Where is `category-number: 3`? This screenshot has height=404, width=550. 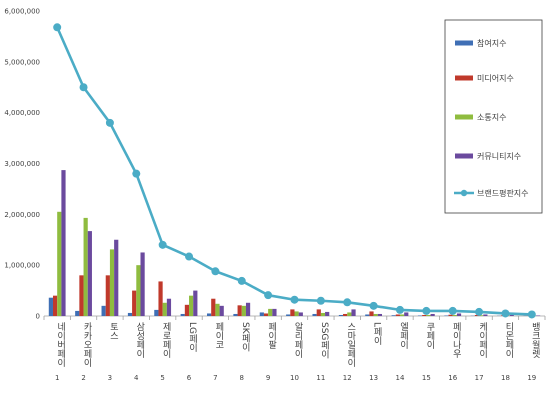
category-number: 3 is located at coordinates (110, 378).